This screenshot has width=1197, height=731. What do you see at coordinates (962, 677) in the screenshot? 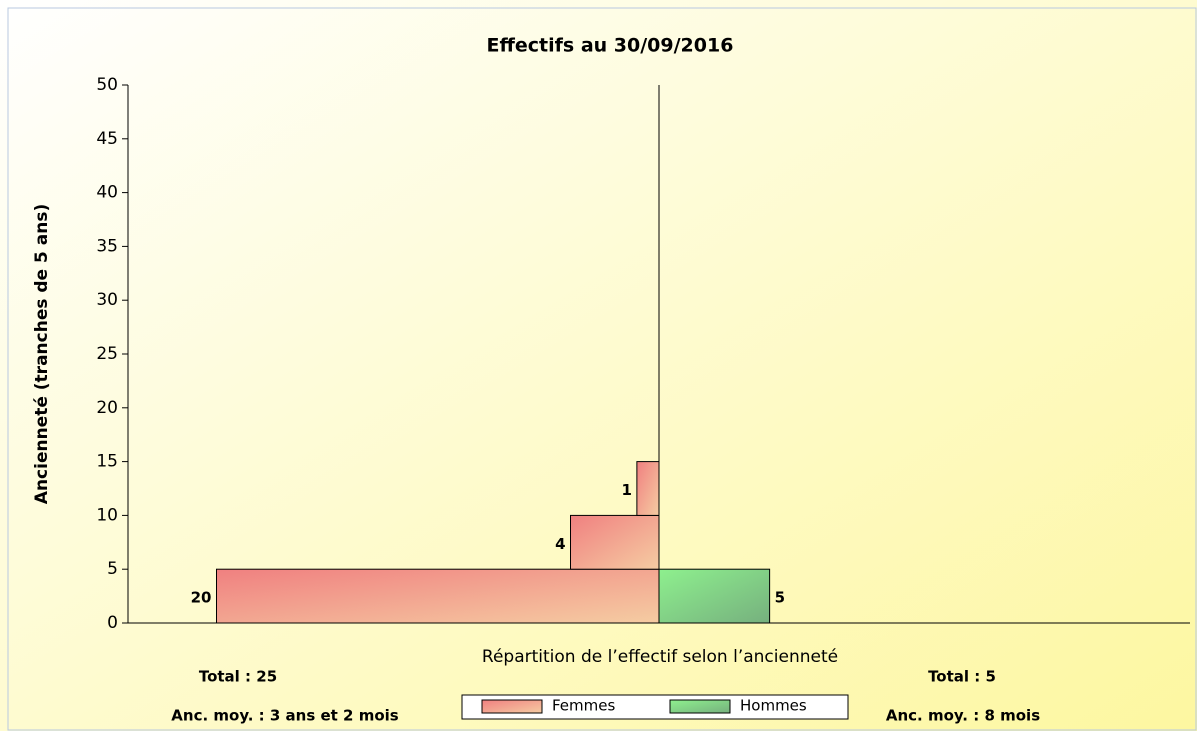
I see `right-total: Total : 5` at bounding box center [962, 677].